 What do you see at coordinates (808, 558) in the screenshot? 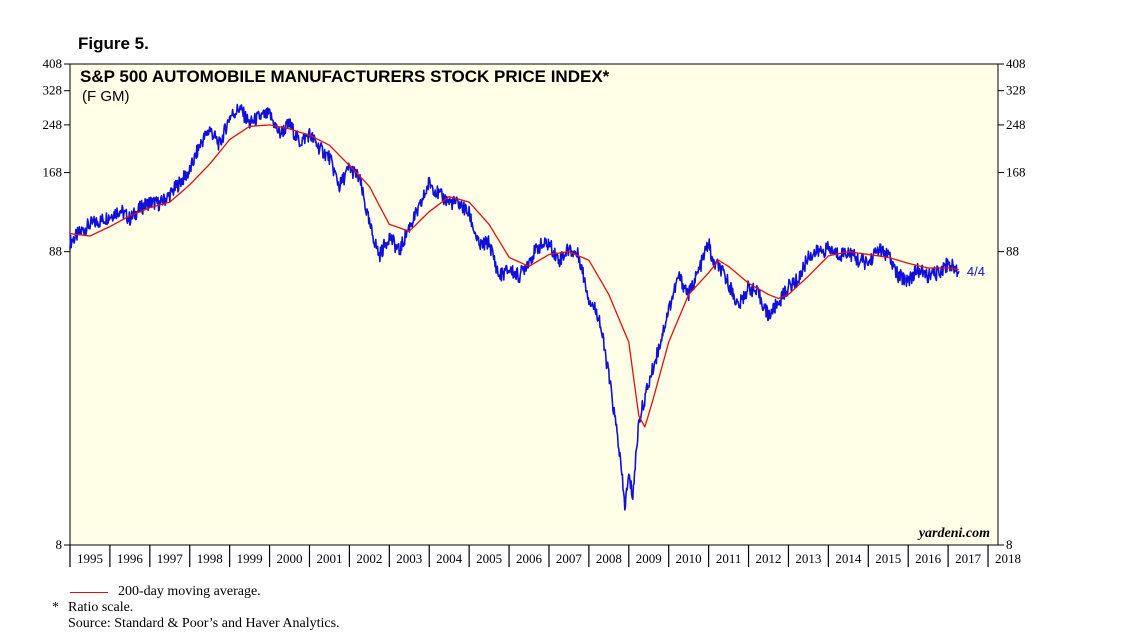
I see `x-tick-label: 2013` at bounding box center [808, 558].